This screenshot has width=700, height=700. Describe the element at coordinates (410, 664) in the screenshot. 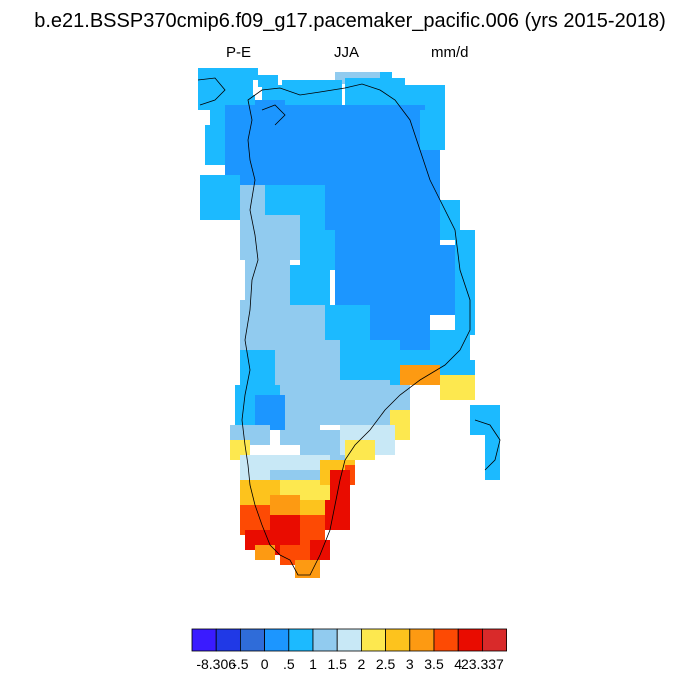

I see `colorbar-tick-label: 3` at that location.